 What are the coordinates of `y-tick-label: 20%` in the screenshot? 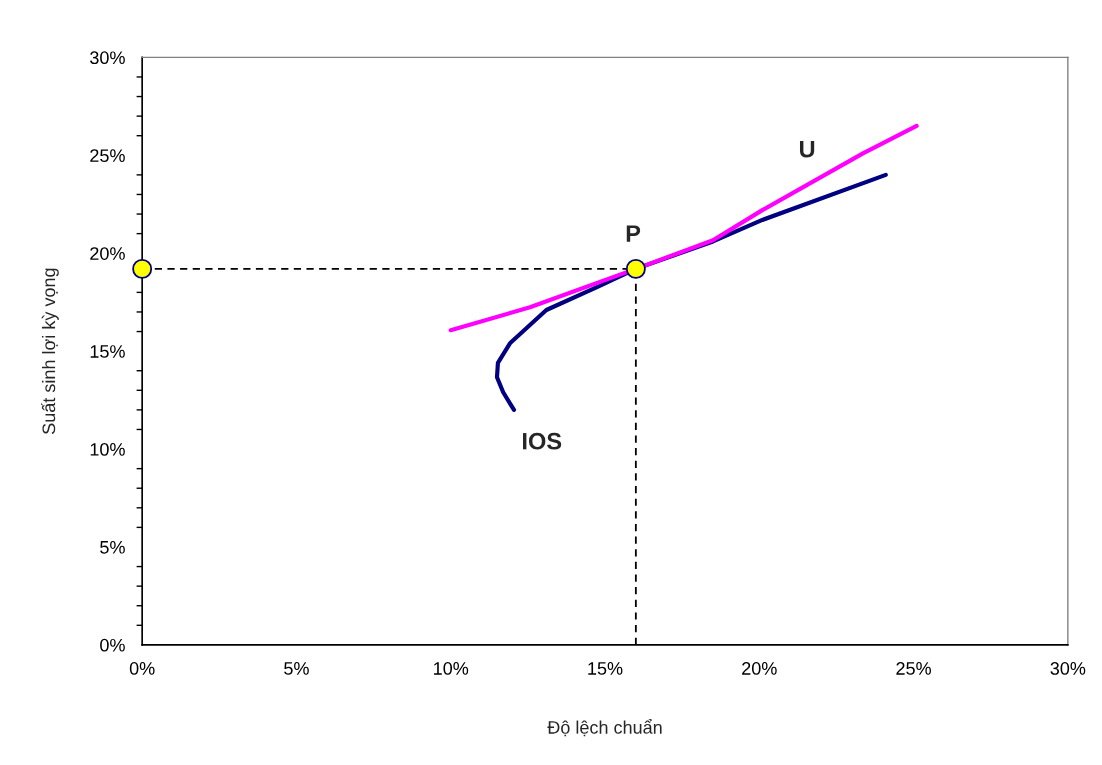 It's located at (107, 253).